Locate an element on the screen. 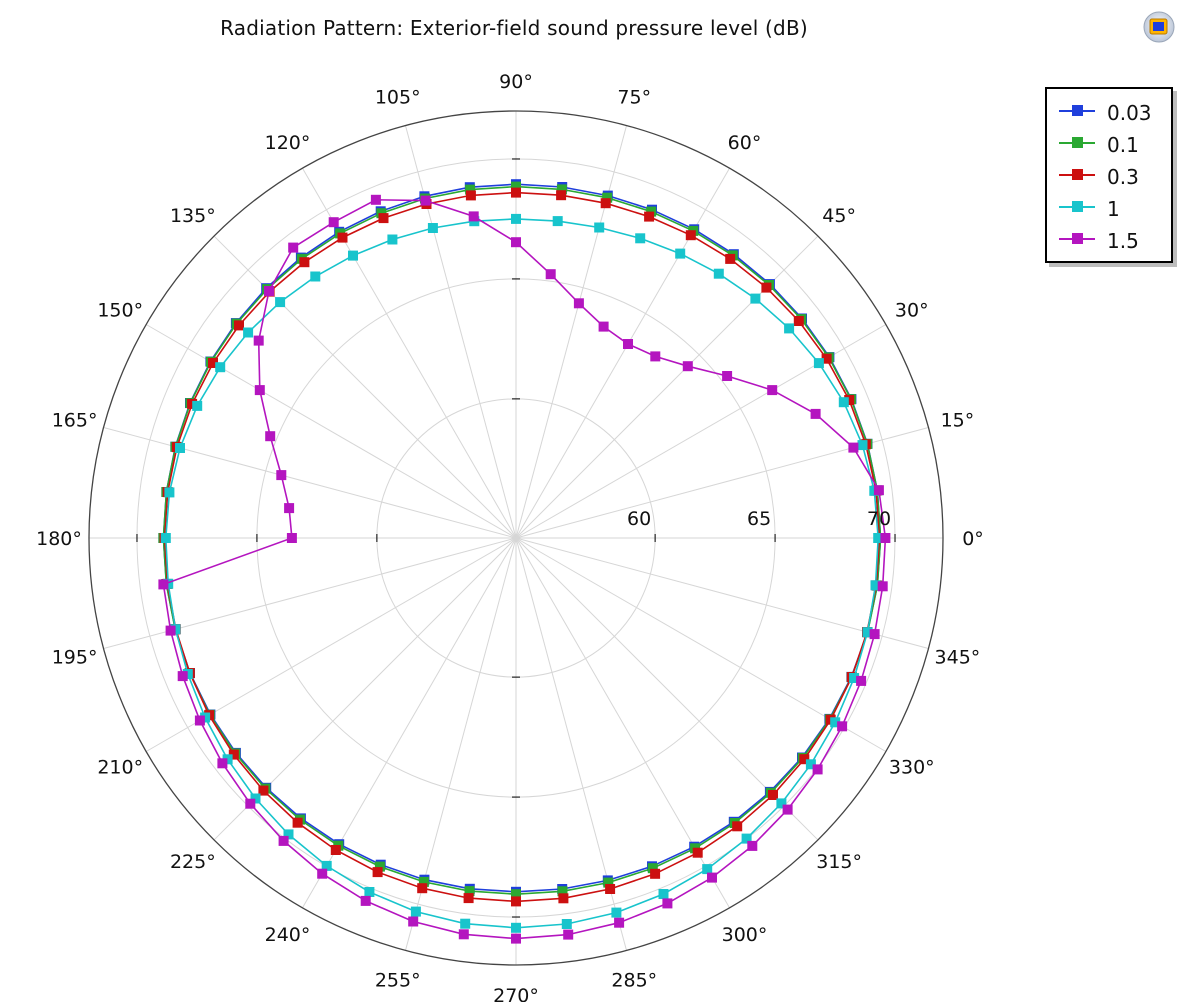  radial-tick-label: 65 is located at coordinates (759, 519).